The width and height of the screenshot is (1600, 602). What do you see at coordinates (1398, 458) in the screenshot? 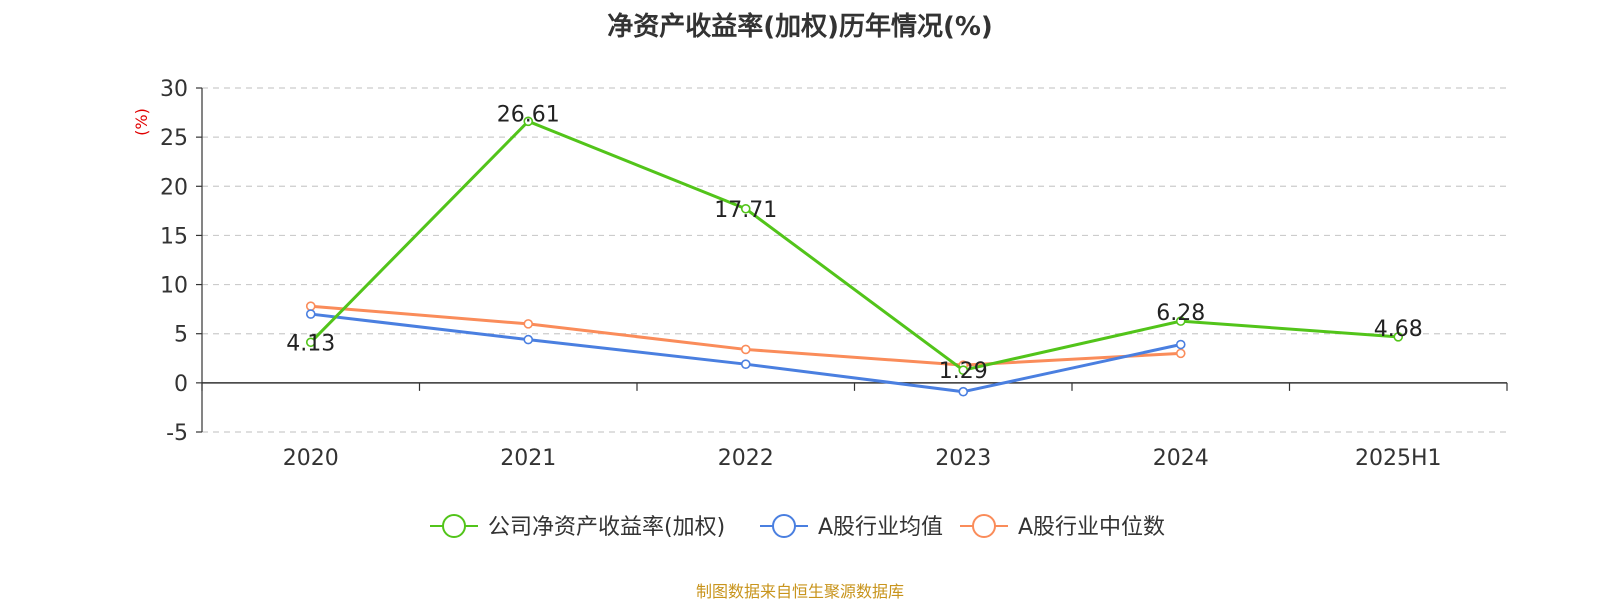
I see `x-tick-label: 2025H1` at bounding box center [1398, 458].